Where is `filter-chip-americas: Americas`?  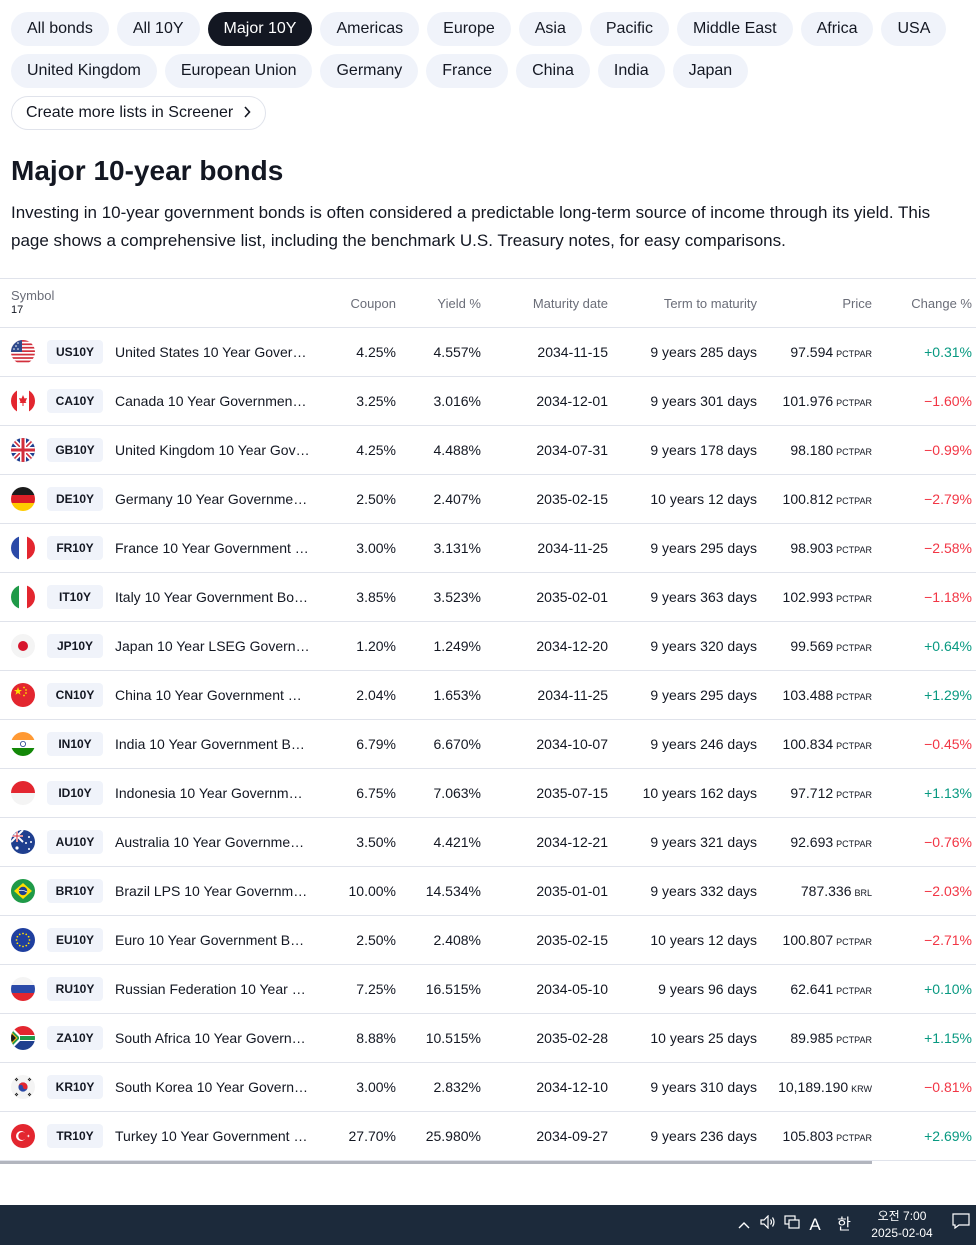 filter-chip-americas: Americas is located at coordinates (370, 29).